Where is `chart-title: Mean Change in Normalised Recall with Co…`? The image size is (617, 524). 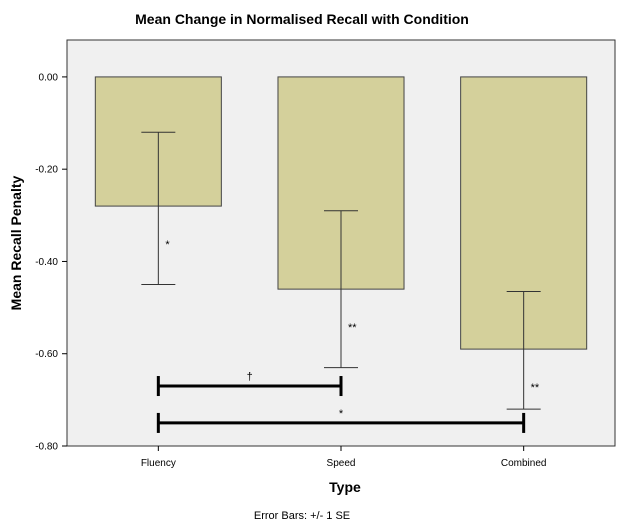 chart-title: Mean Change in Normalised Recall with Co… is located at coordinates (302, 19).